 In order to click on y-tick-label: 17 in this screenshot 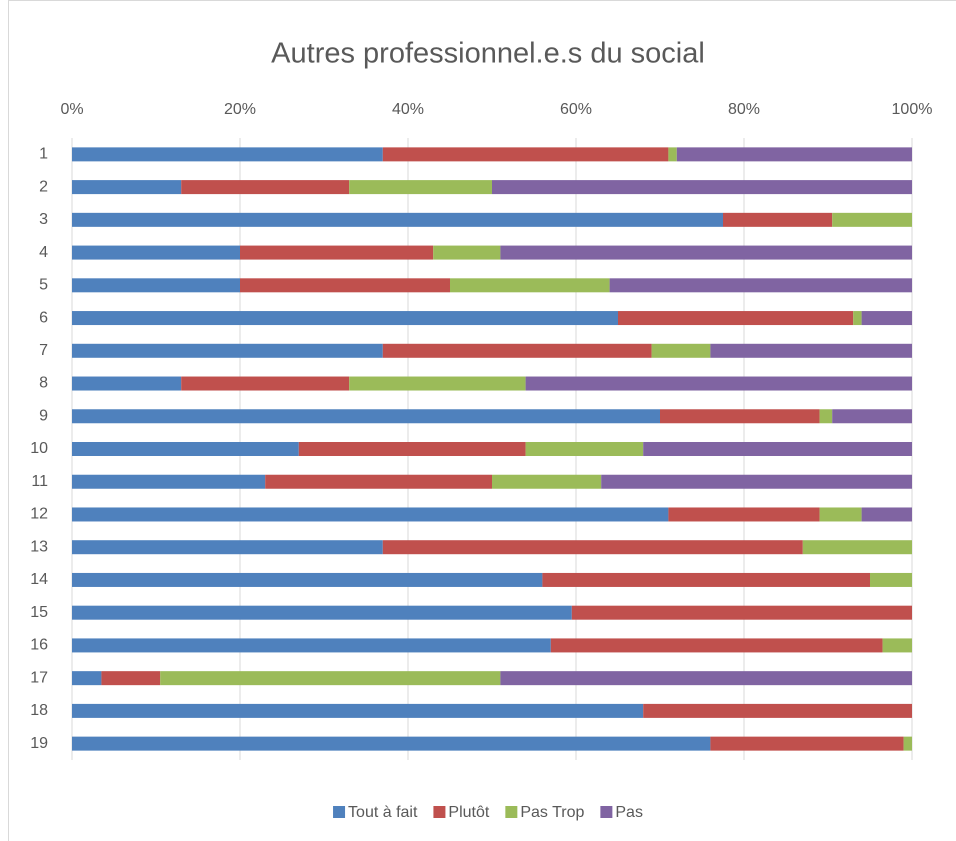, I will do `click(39, 677)`.